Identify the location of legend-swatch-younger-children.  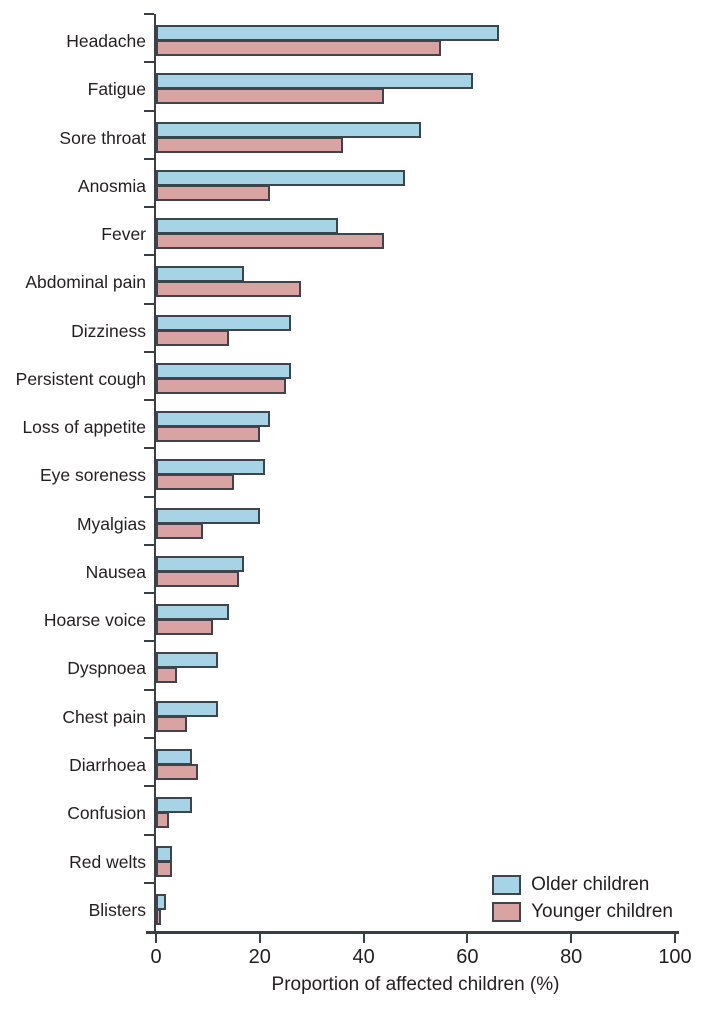
(507, 912).